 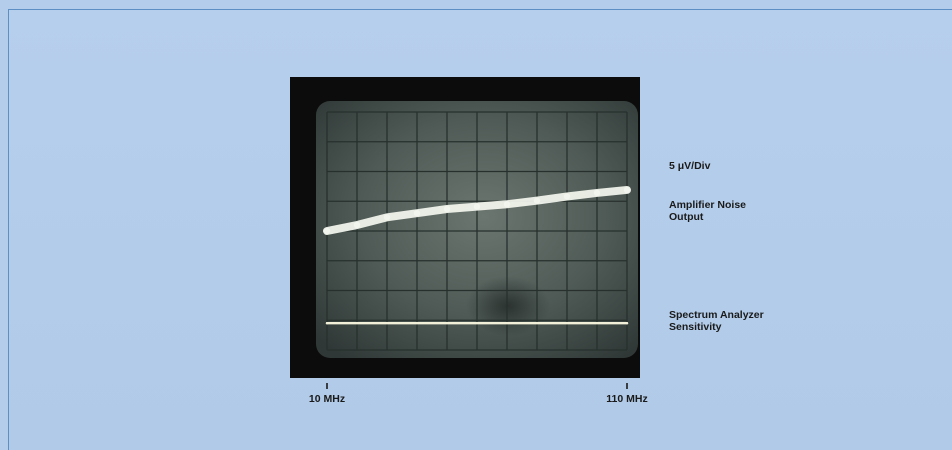 I want to click on series-label-line: Sensitivity, so click(x=695, y=327).